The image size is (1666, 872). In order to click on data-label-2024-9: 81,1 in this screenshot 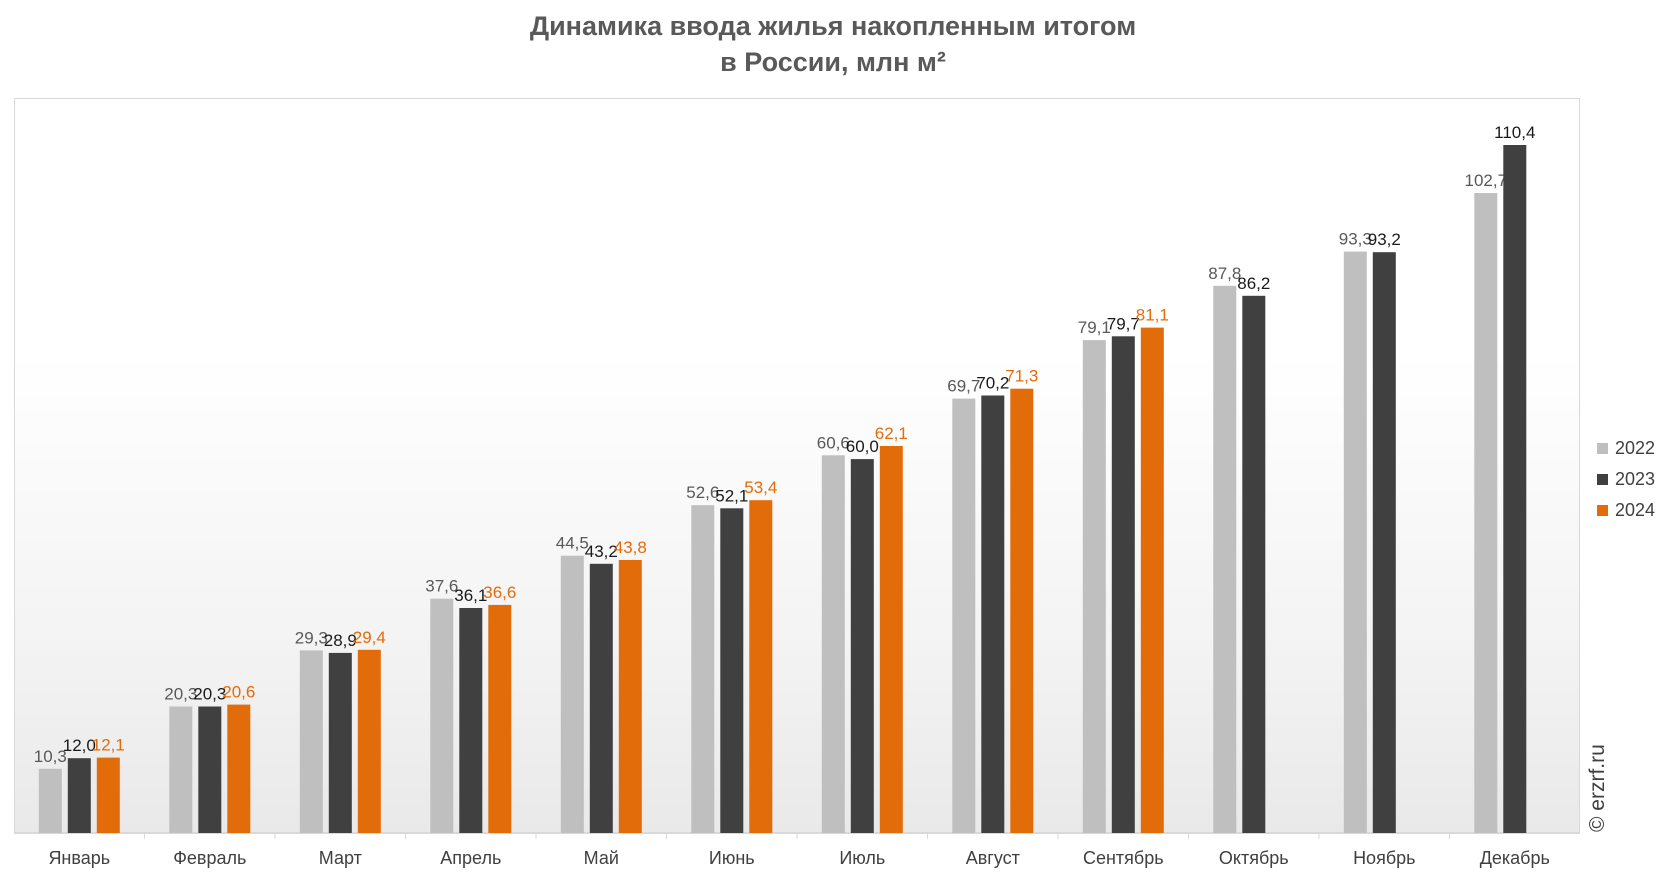, I will do `click(1152, 315)`.